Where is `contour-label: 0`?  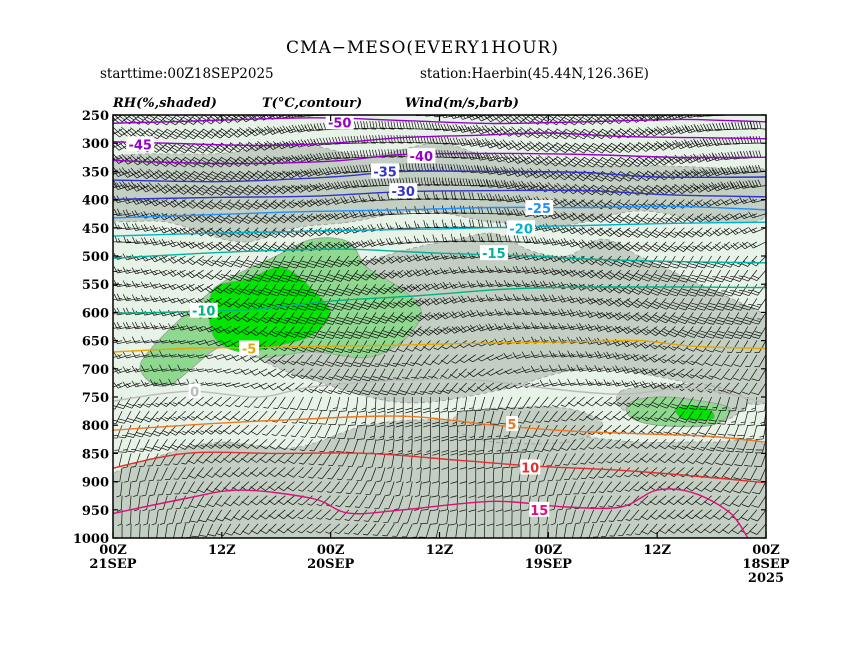
contour-label: 0 is located at coordinates (194, 392).